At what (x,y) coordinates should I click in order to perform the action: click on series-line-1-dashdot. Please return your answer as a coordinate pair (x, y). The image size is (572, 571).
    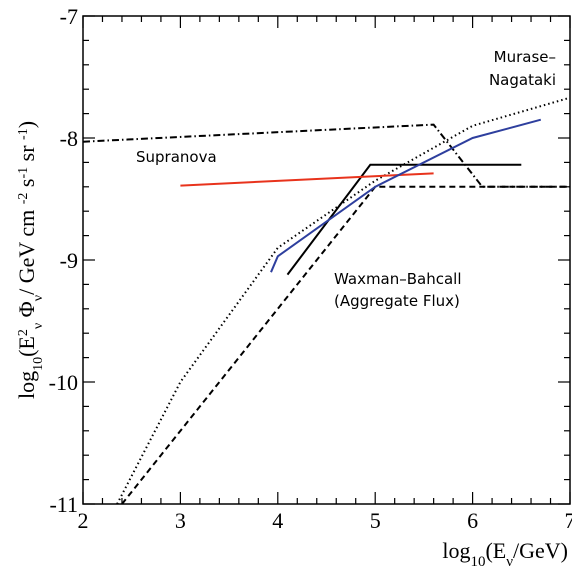
    Looking at the image, I should click on (326, 155).